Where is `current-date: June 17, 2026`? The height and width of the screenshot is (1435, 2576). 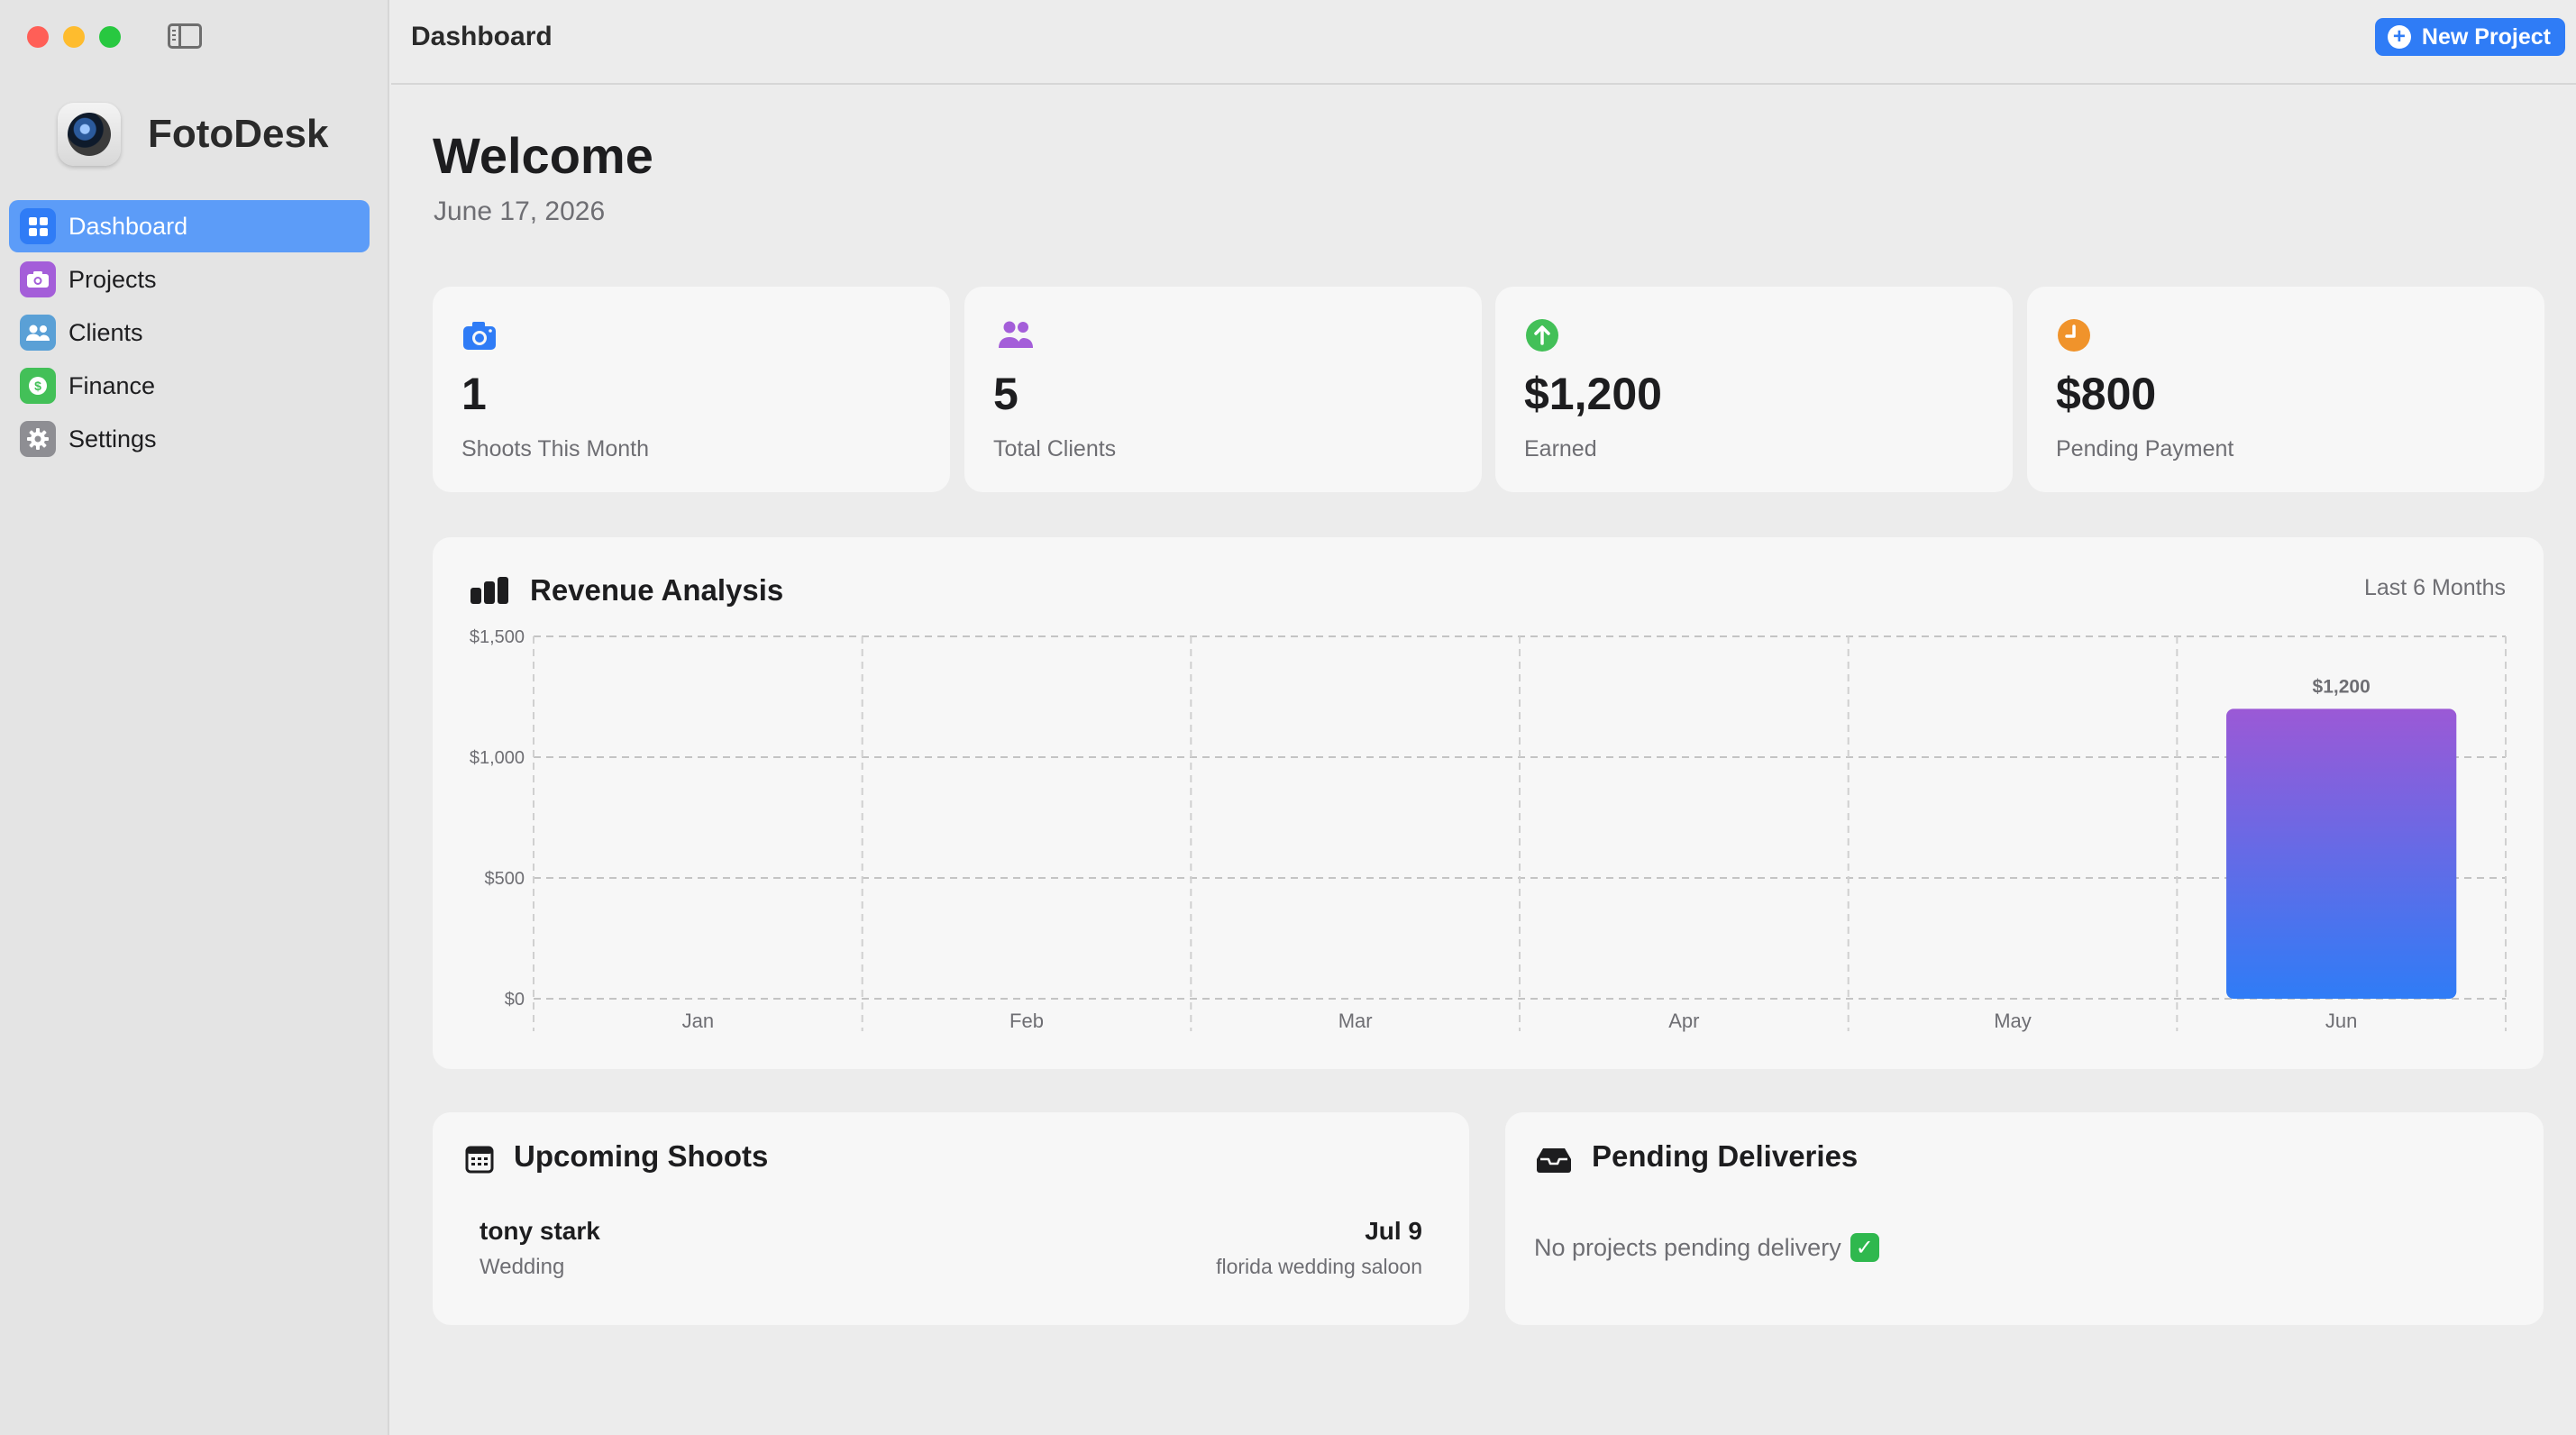
current-date: June 17, 2026 is located at coordinates (520, 211).